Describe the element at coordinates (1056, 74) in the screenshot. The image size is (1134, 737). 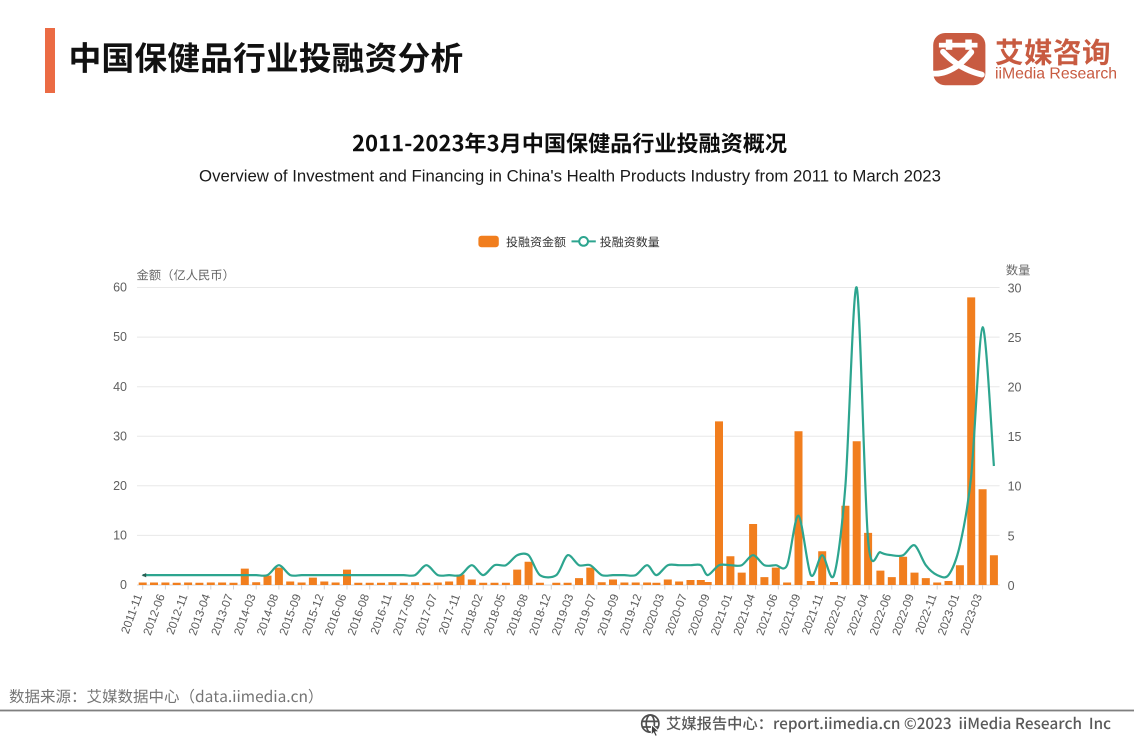
I see `svg-text: iiMedia Research` at that location.